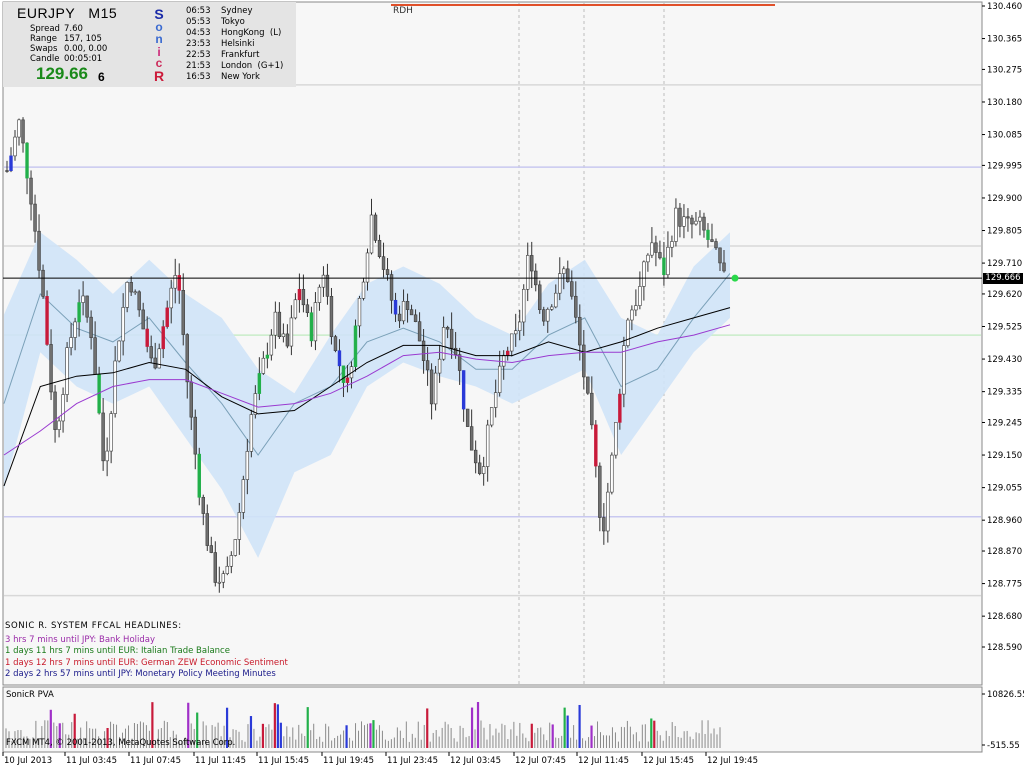 The width and height of the screenshot is (1024, 768). Describe the element at coordinates (1005, 695) in the screenshot. I see `volume-tick-label: 10826.55` at that location.